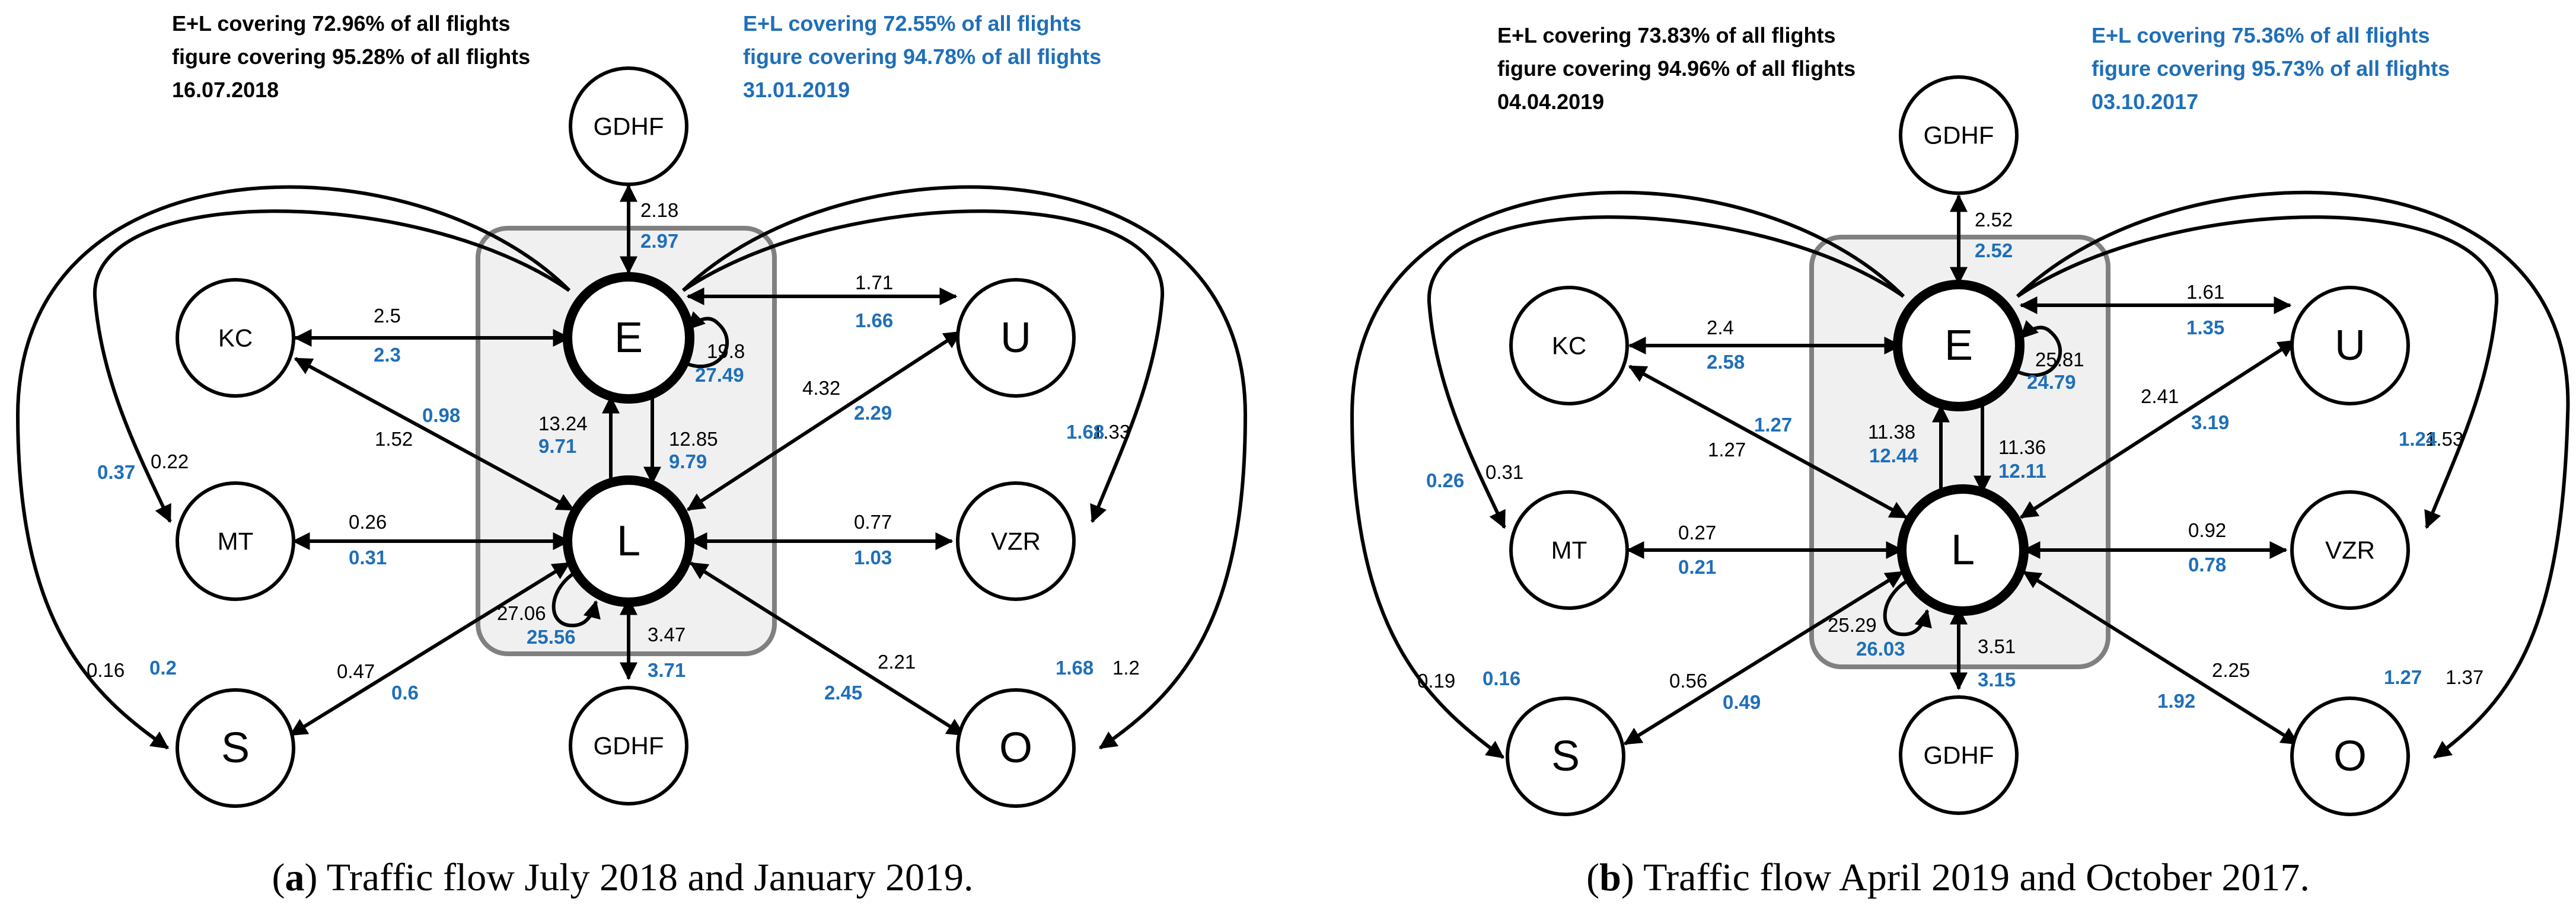  I want to click on node-gdhf-bottom: GDHF, so click(1959, 755).